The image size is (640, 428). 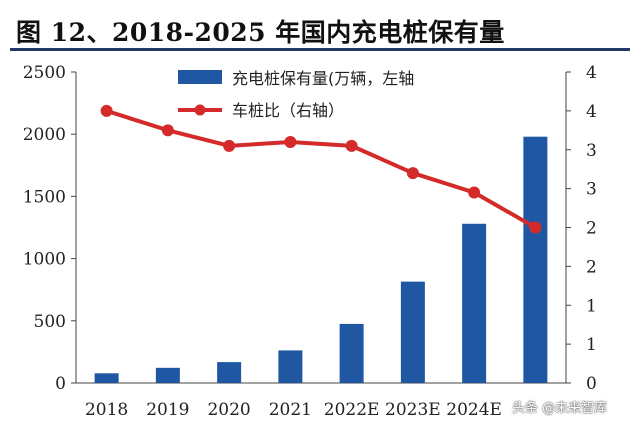 I want to click on left-tick-label: 2000, so click(x=44, y=135).